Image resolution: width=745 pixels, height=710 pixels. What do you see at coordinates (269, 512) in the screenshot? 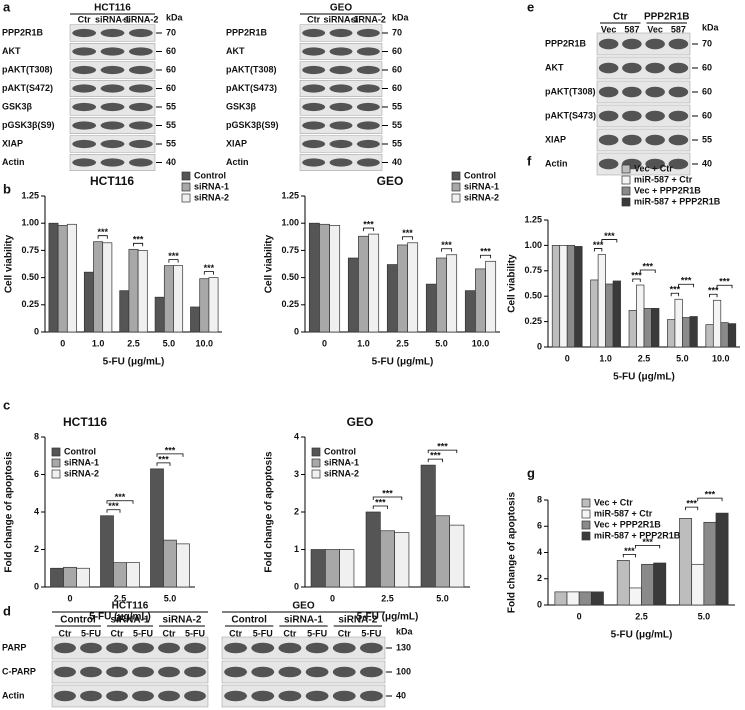
I see `y-axis-label: Fold change of apoptosis` at bounding box center [269, 512].